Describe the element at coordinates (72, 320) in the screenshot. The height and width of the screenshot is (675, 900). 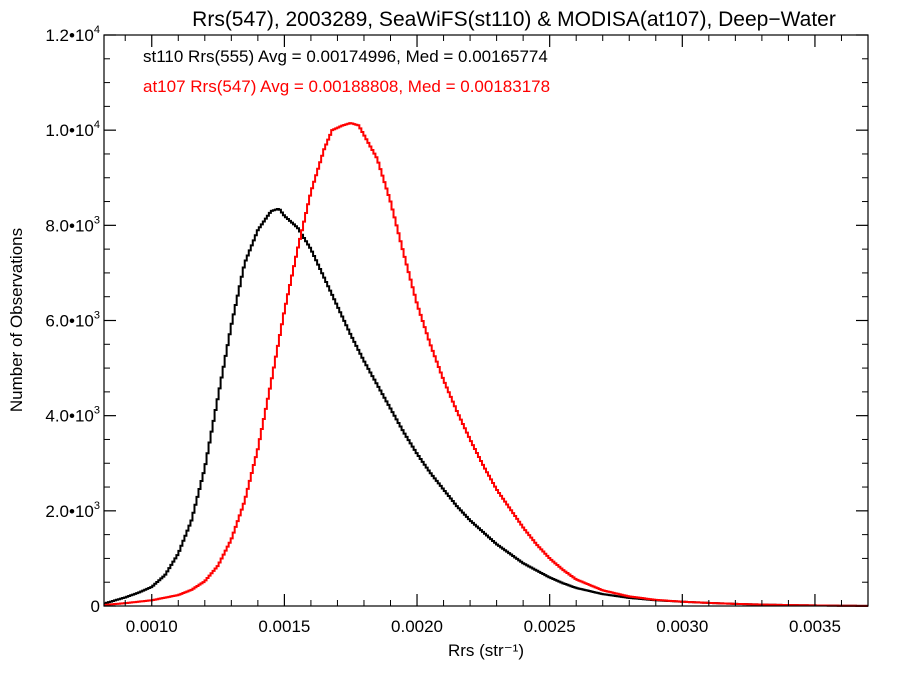
I see `y-tick-label: 6.0•103` at that location.